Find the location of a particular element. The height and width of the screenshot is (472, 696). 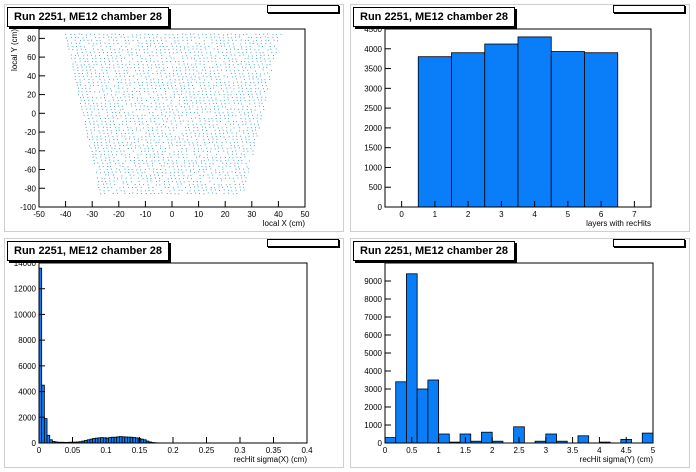

histogram-bar is located at coordinates (551, 438).